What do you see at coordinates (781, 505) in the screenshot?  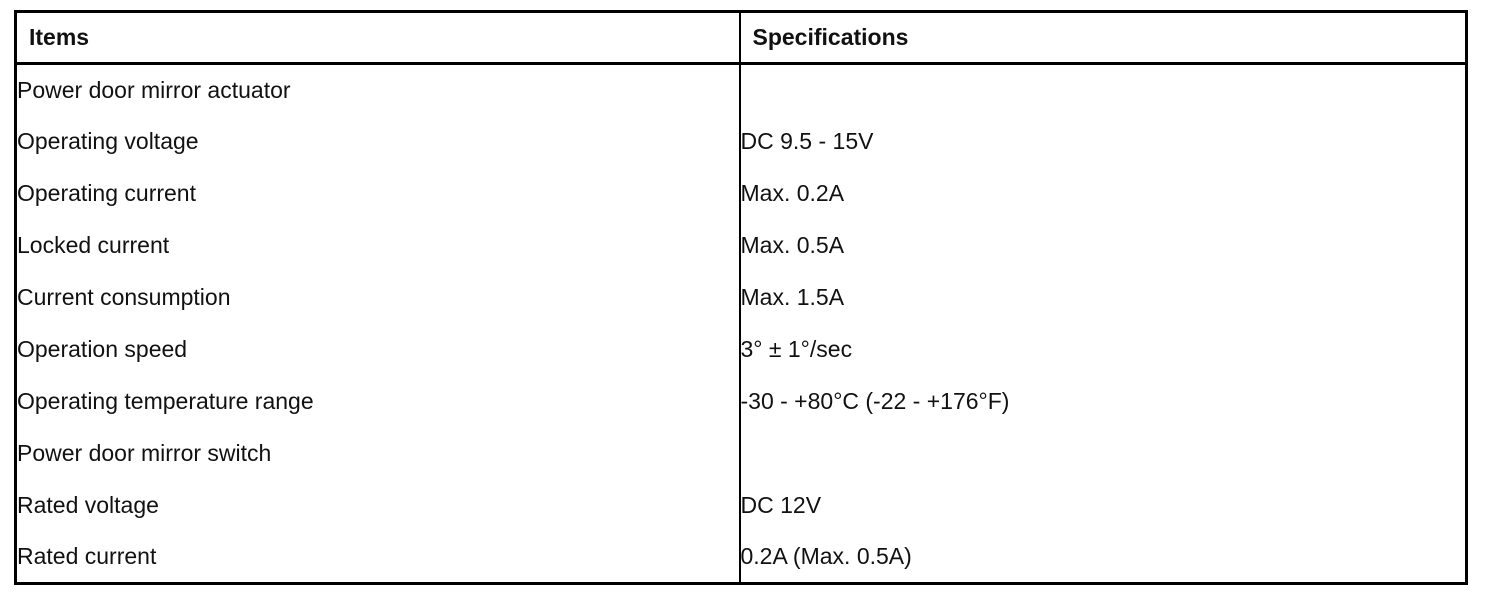 I see `spec-cell: DC 12V` at bounding box center [781, 505].